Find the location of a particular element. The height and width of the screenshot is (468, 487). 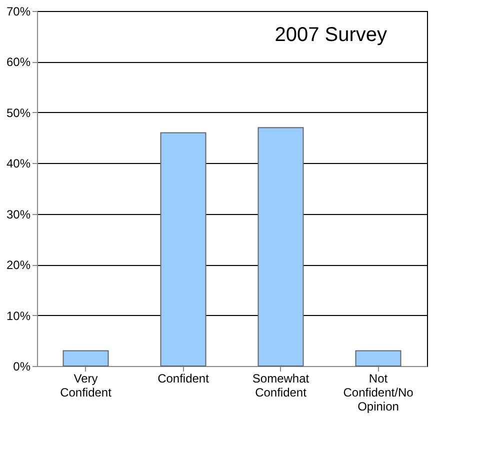

y-tick-label: 50% is located at coordinates (18, 113).